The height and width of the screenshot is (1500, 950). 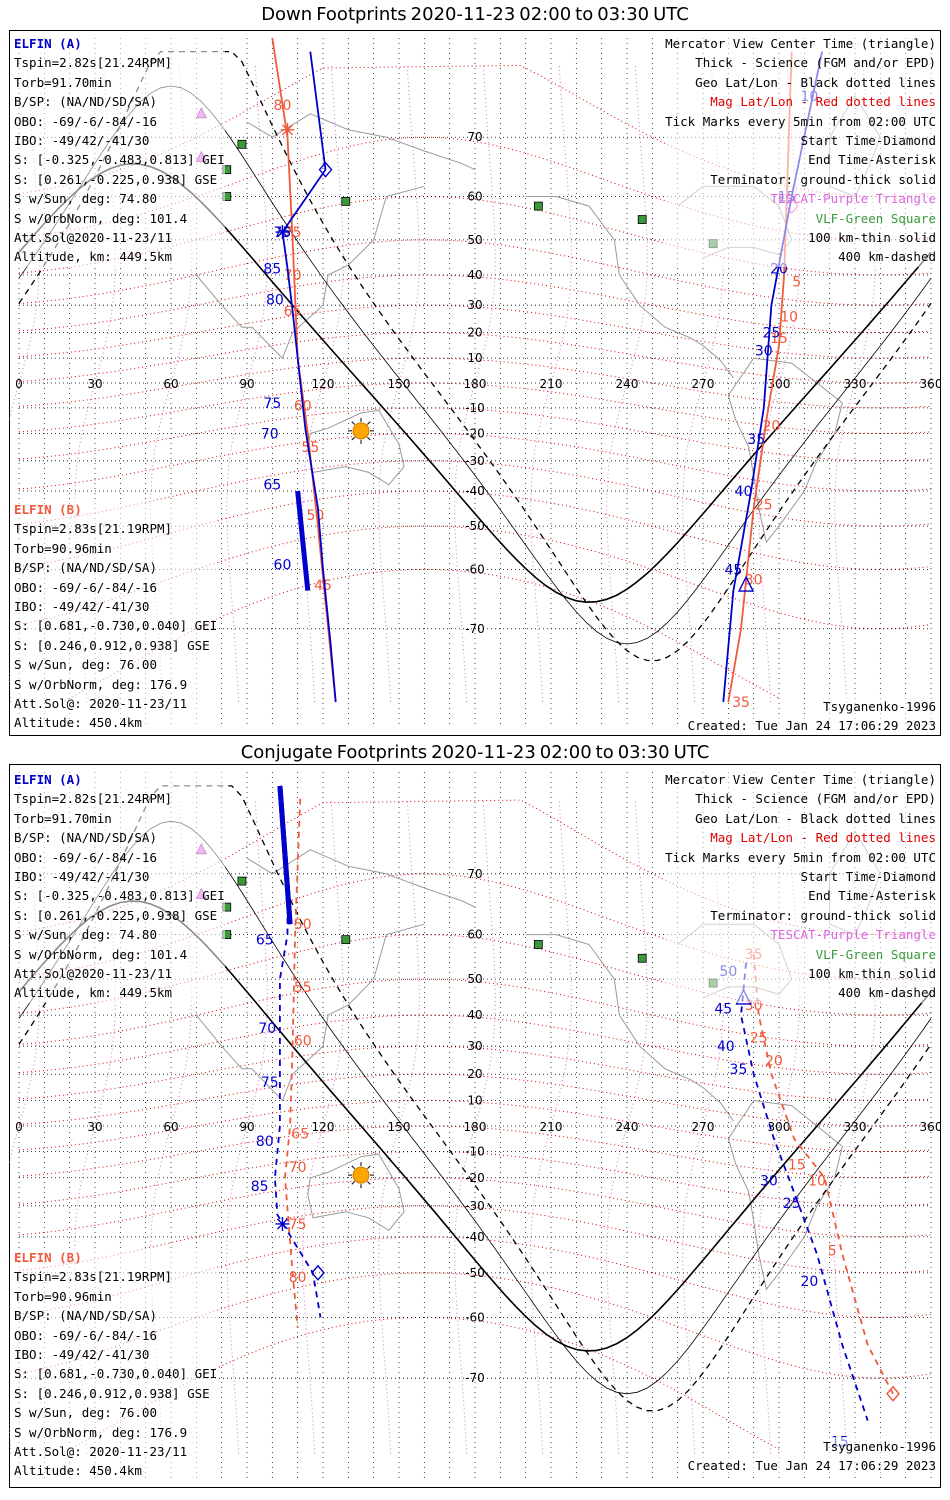 What do you see at coordinates (170, 384) in the screenshot?
I see `lon-tick-label: 60` at bounding box center [170, 384].